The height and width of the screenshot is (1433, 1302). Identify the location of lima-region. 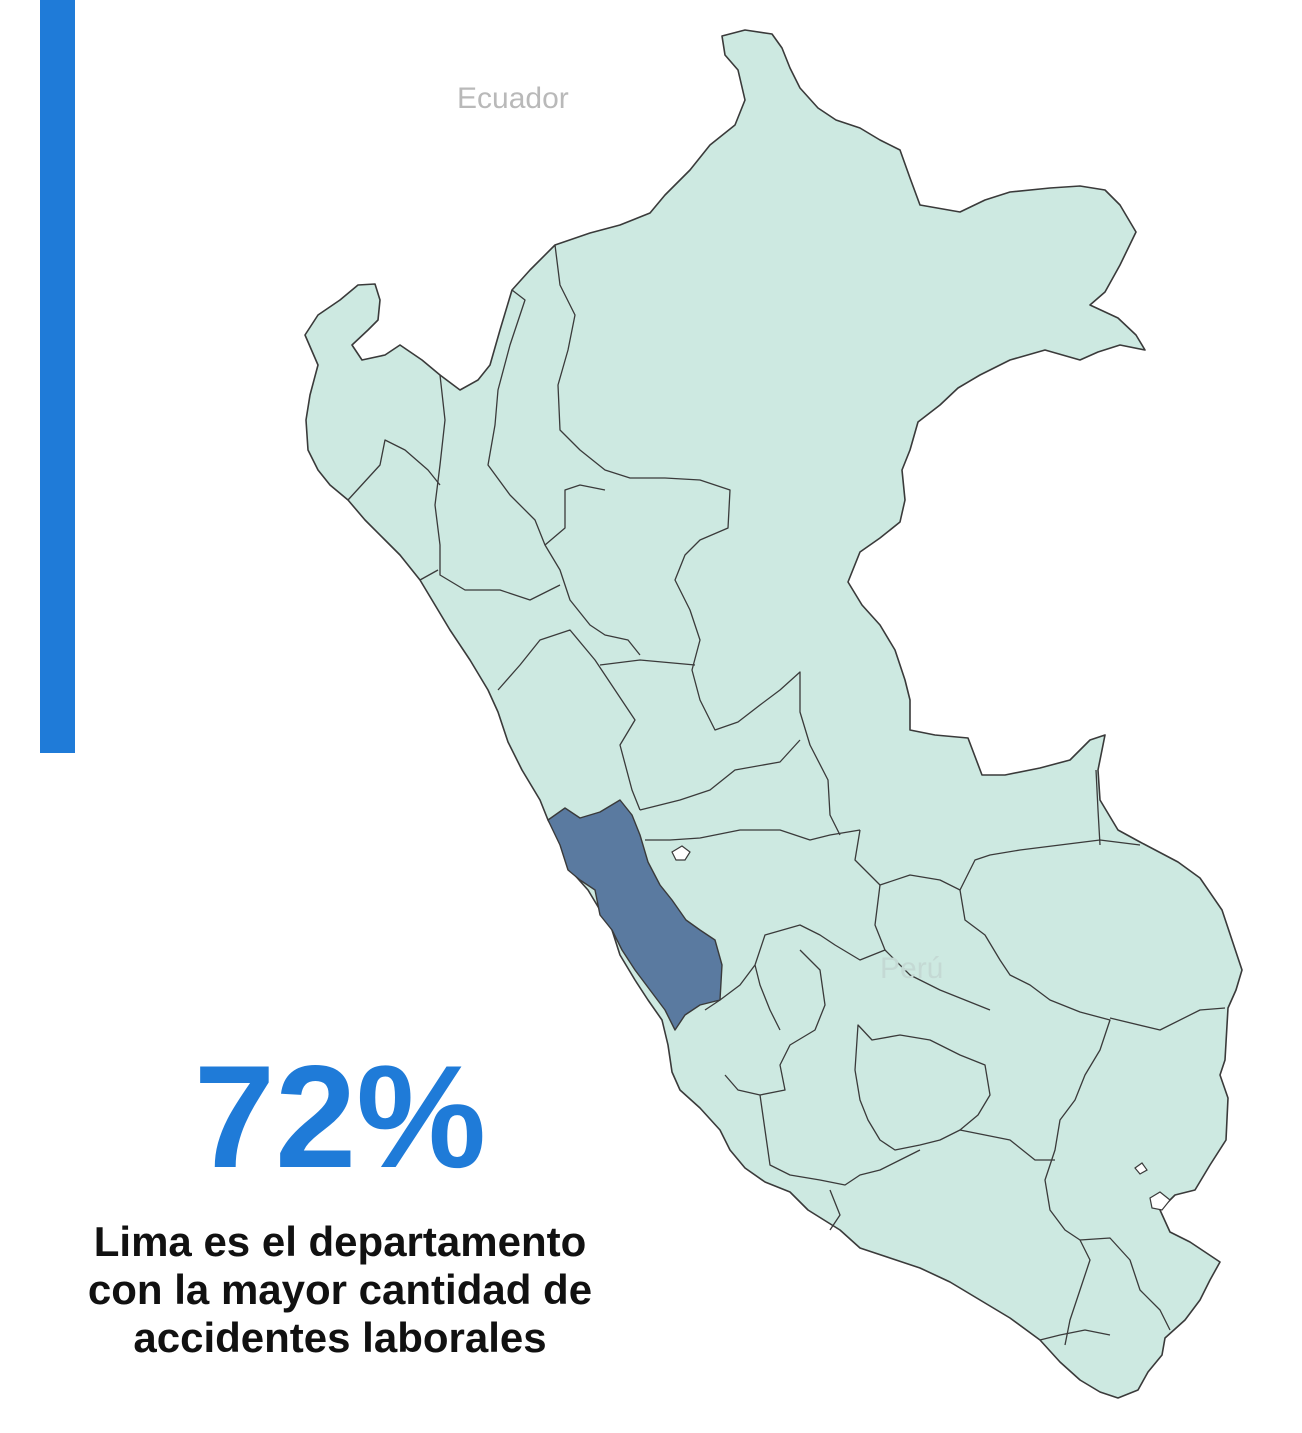
(635, 915).